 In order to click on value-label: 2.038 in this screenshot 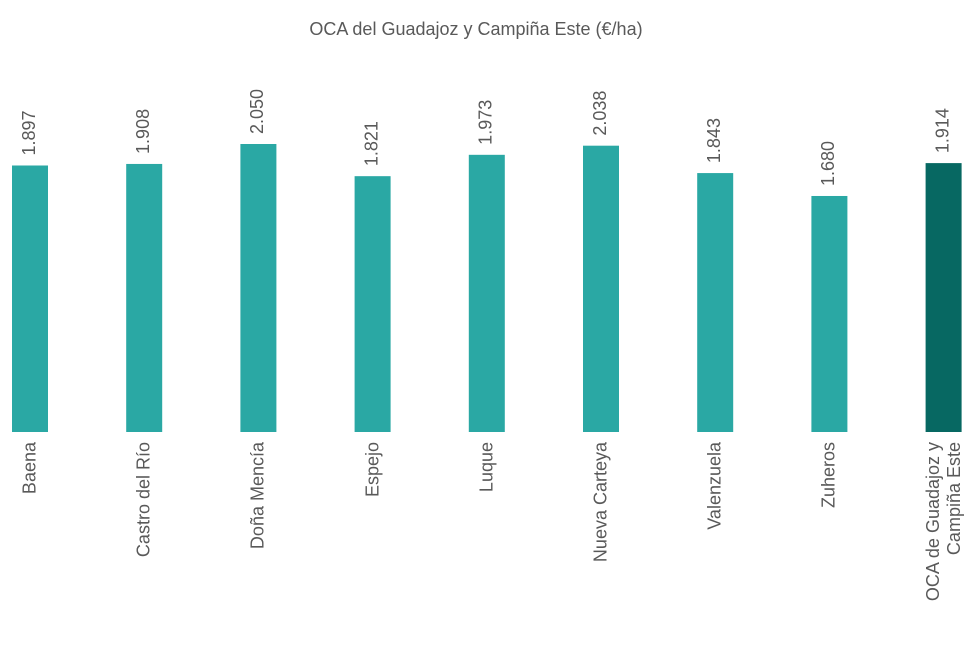, I will do `click(600, 113)`.